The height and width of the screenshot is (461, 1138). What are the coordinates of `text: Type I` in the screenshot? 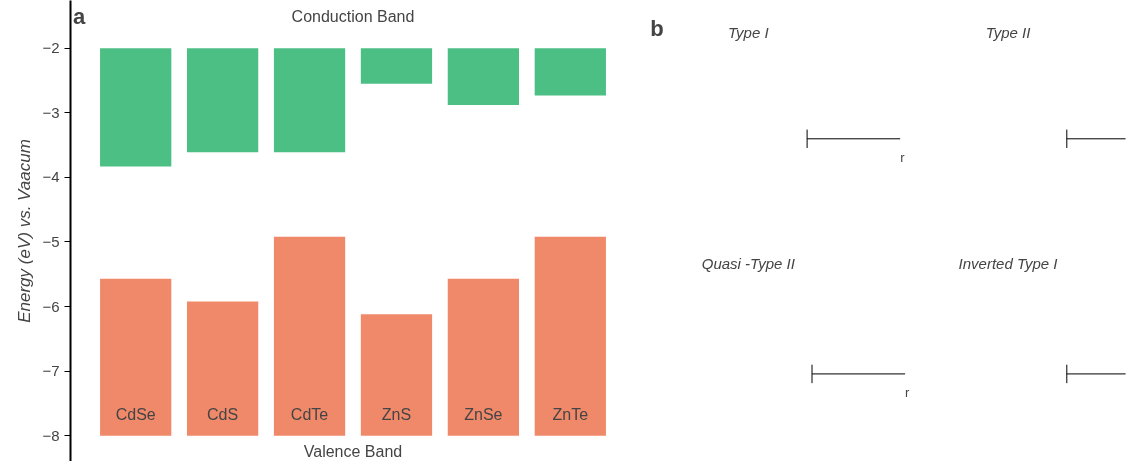 It's located at (748, 33).